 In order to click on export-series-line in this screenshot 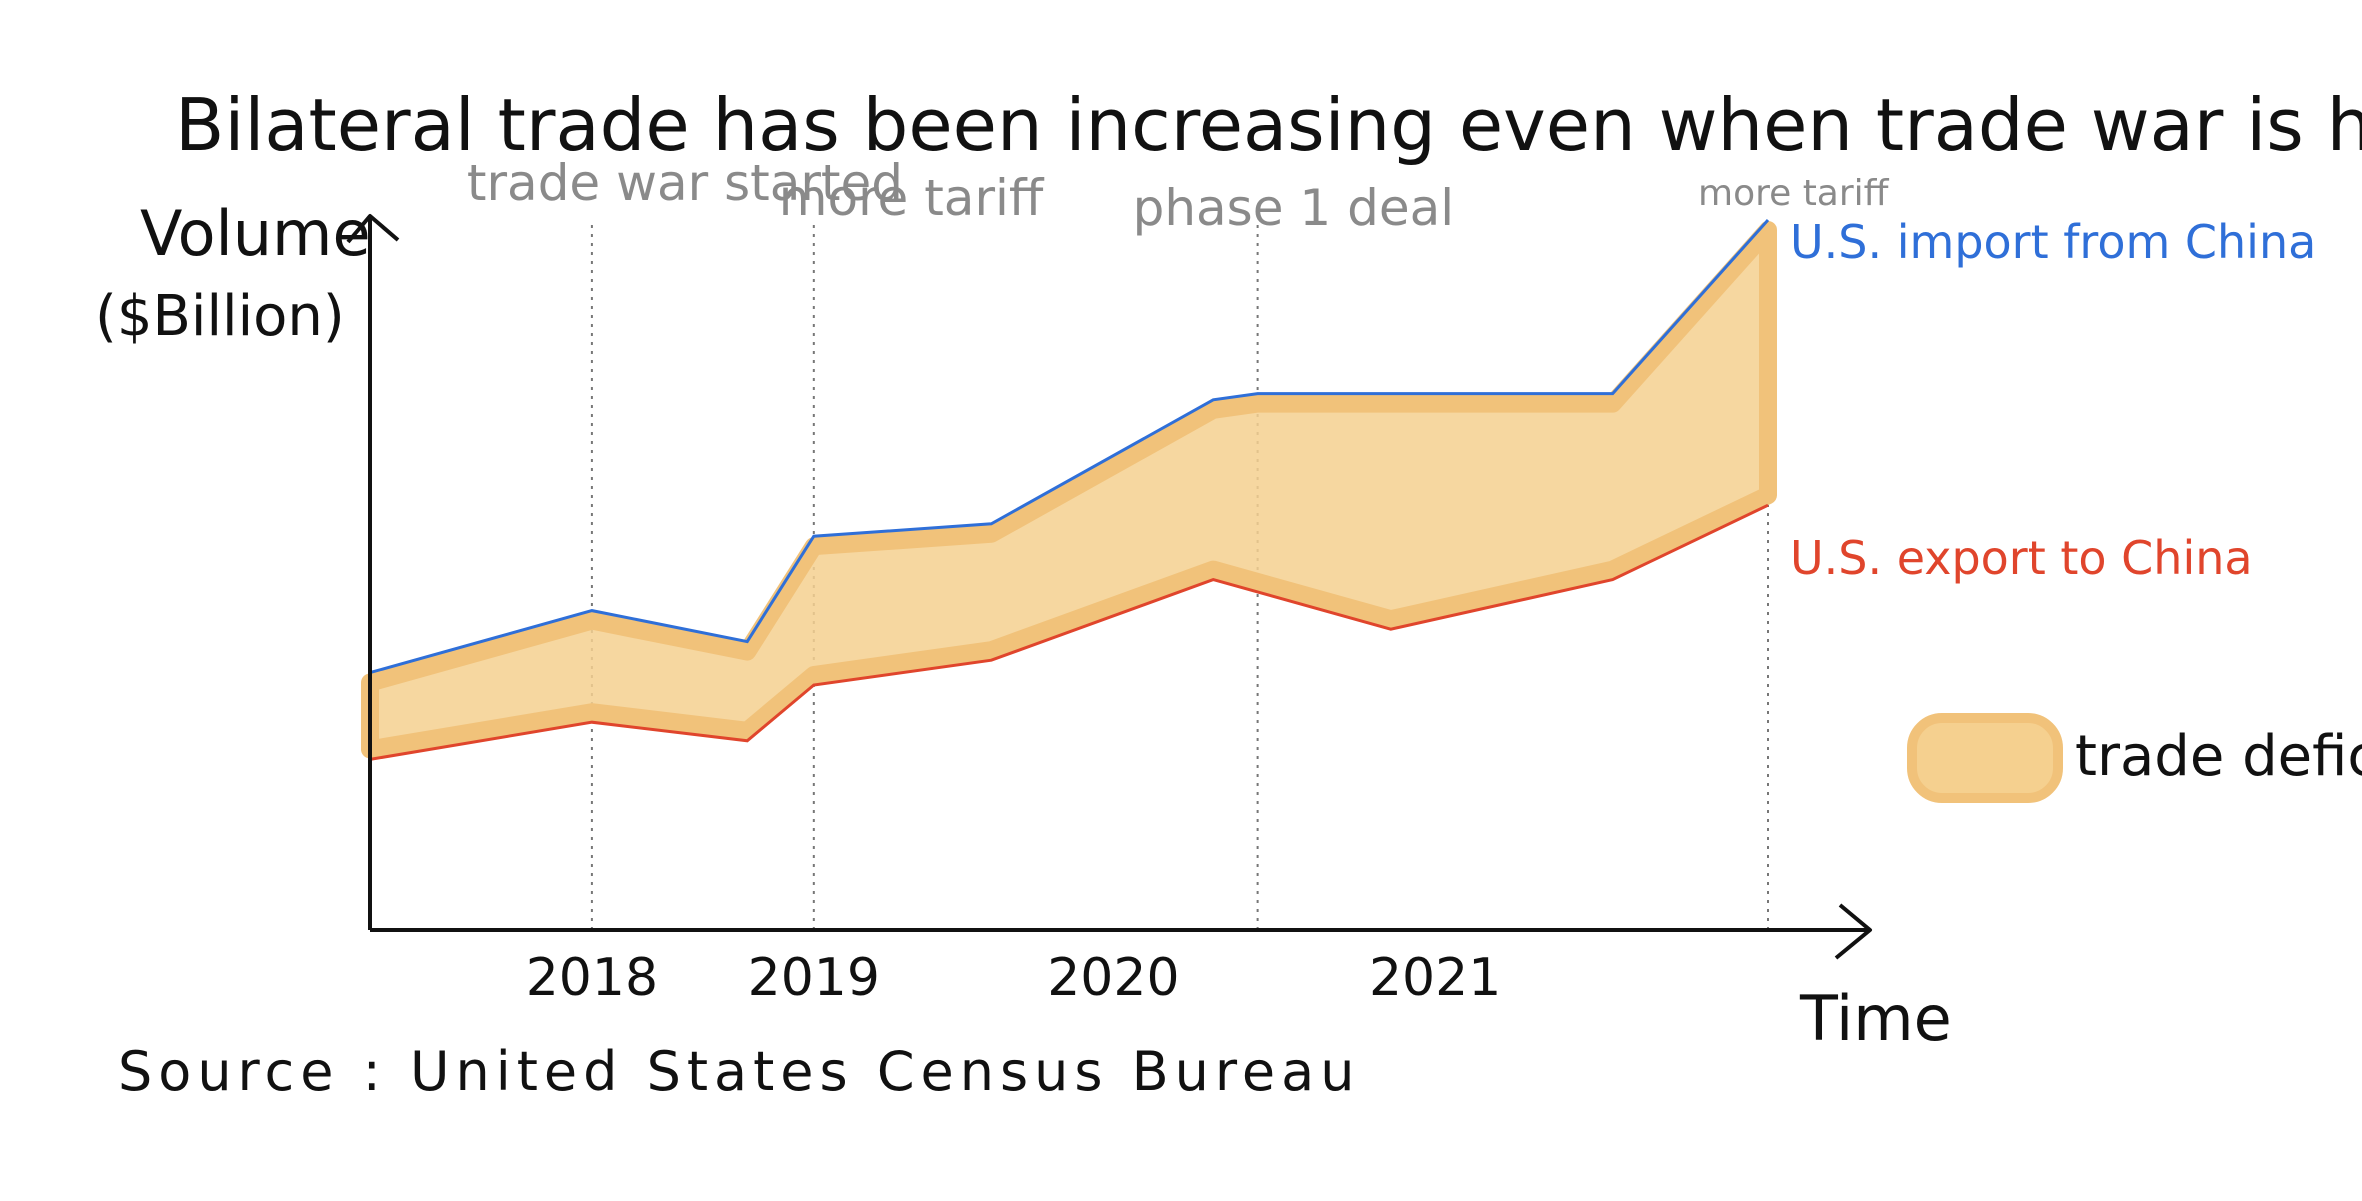, I will do `click(1069, 632)`.